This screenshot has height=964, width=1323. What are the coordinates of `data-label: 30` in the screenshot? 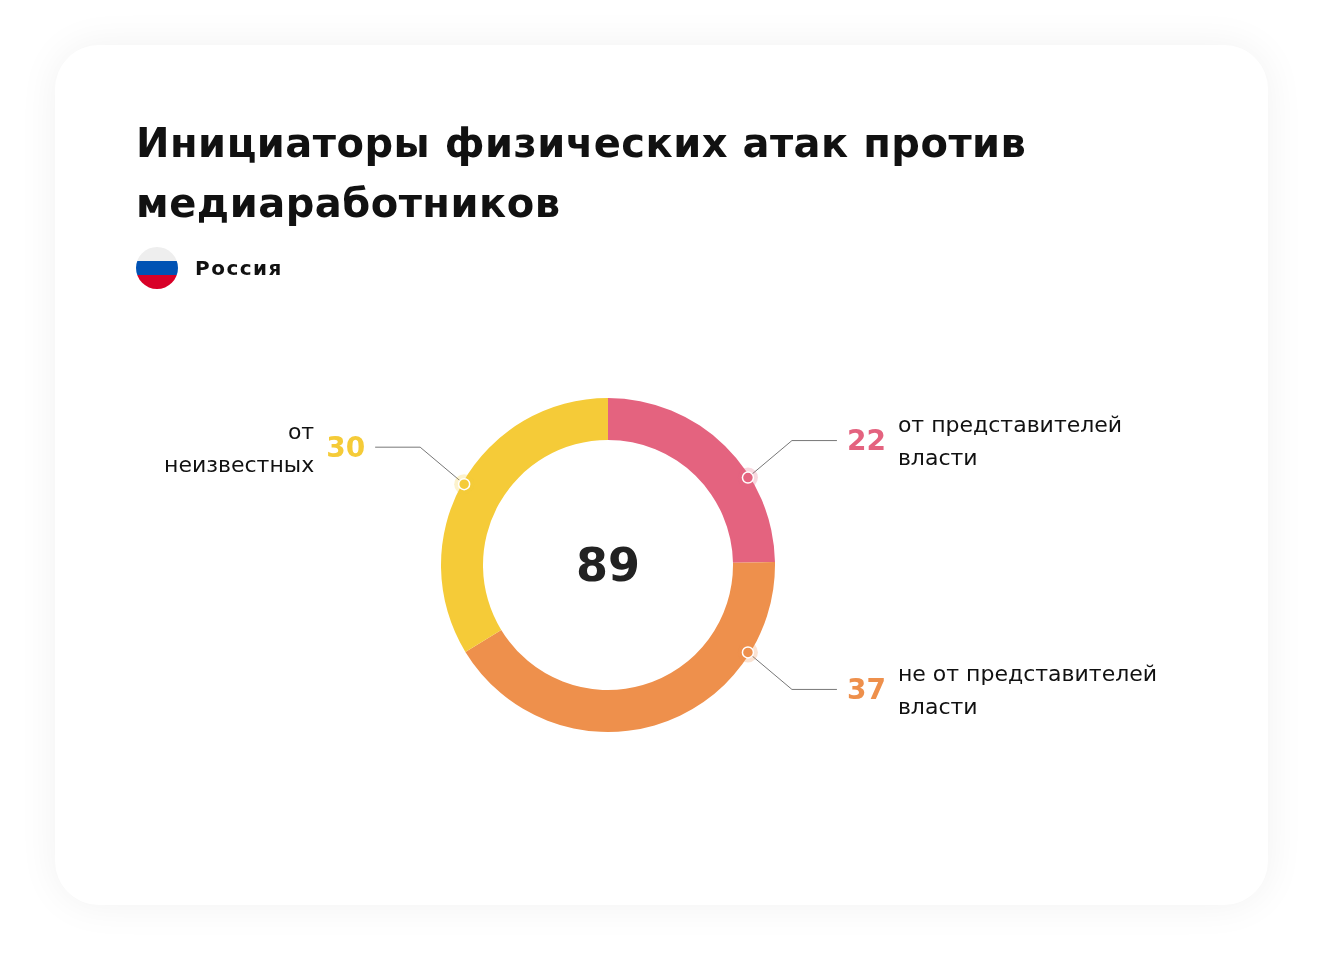 It's located at (346, 447).